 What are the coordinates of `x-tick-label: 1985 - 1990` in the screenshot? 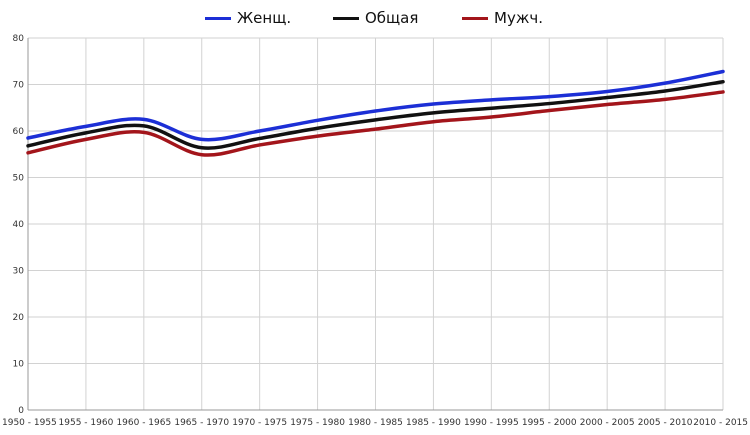 It's located at (433, 423).